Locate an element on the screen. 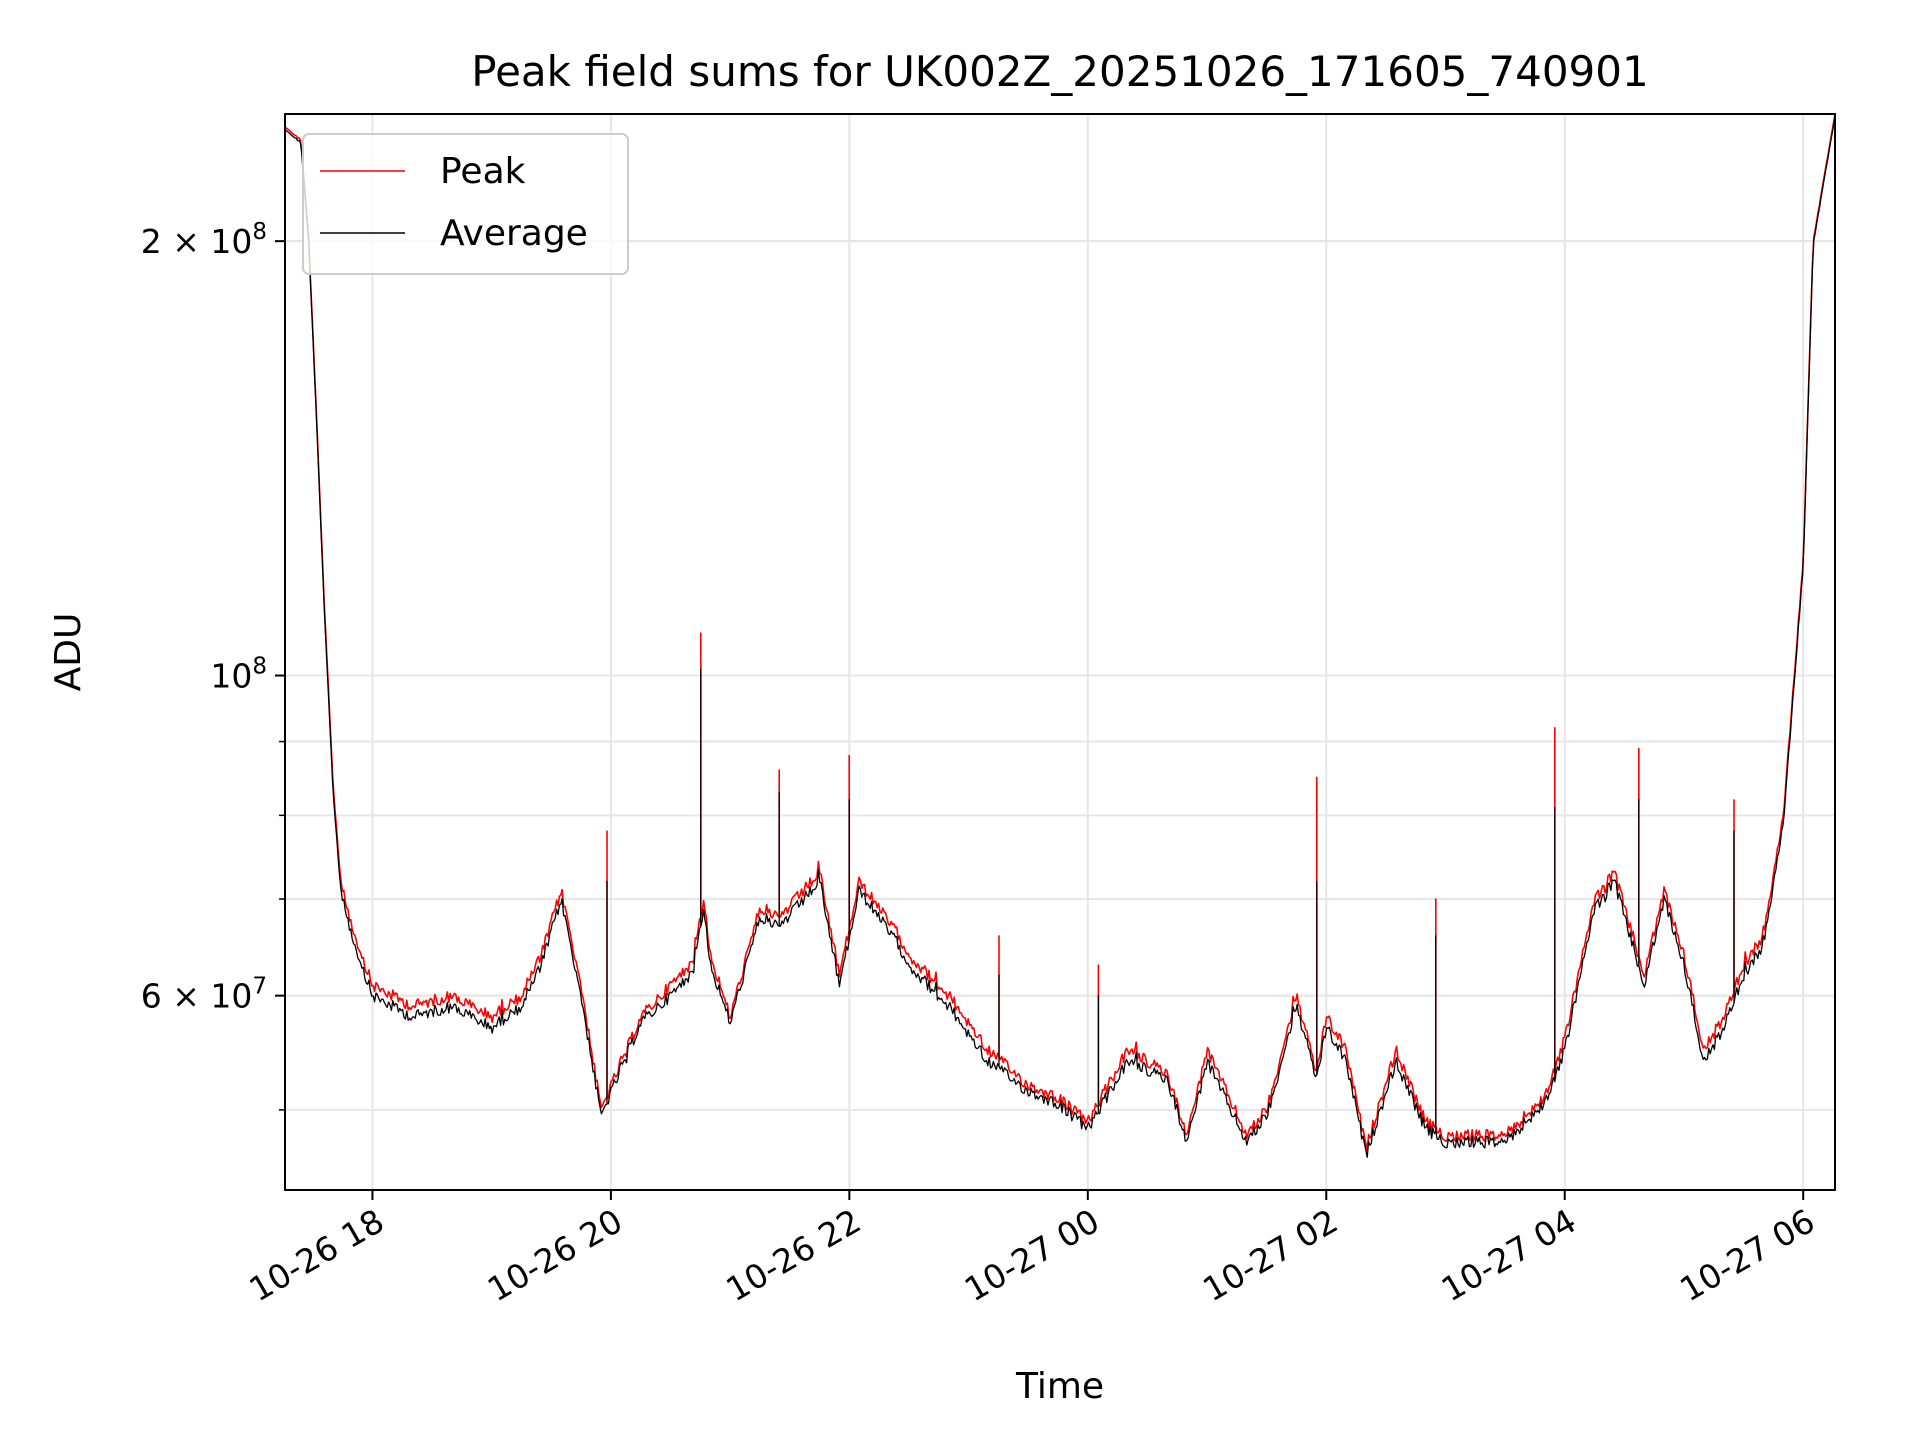  y-tick-label: 6 × 107 is located at coordinates (204, 995).